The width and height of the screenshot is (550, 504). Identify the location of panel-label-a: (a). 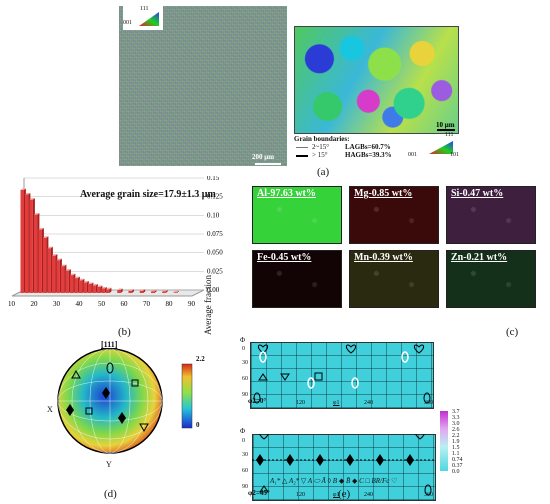
(323, 172).